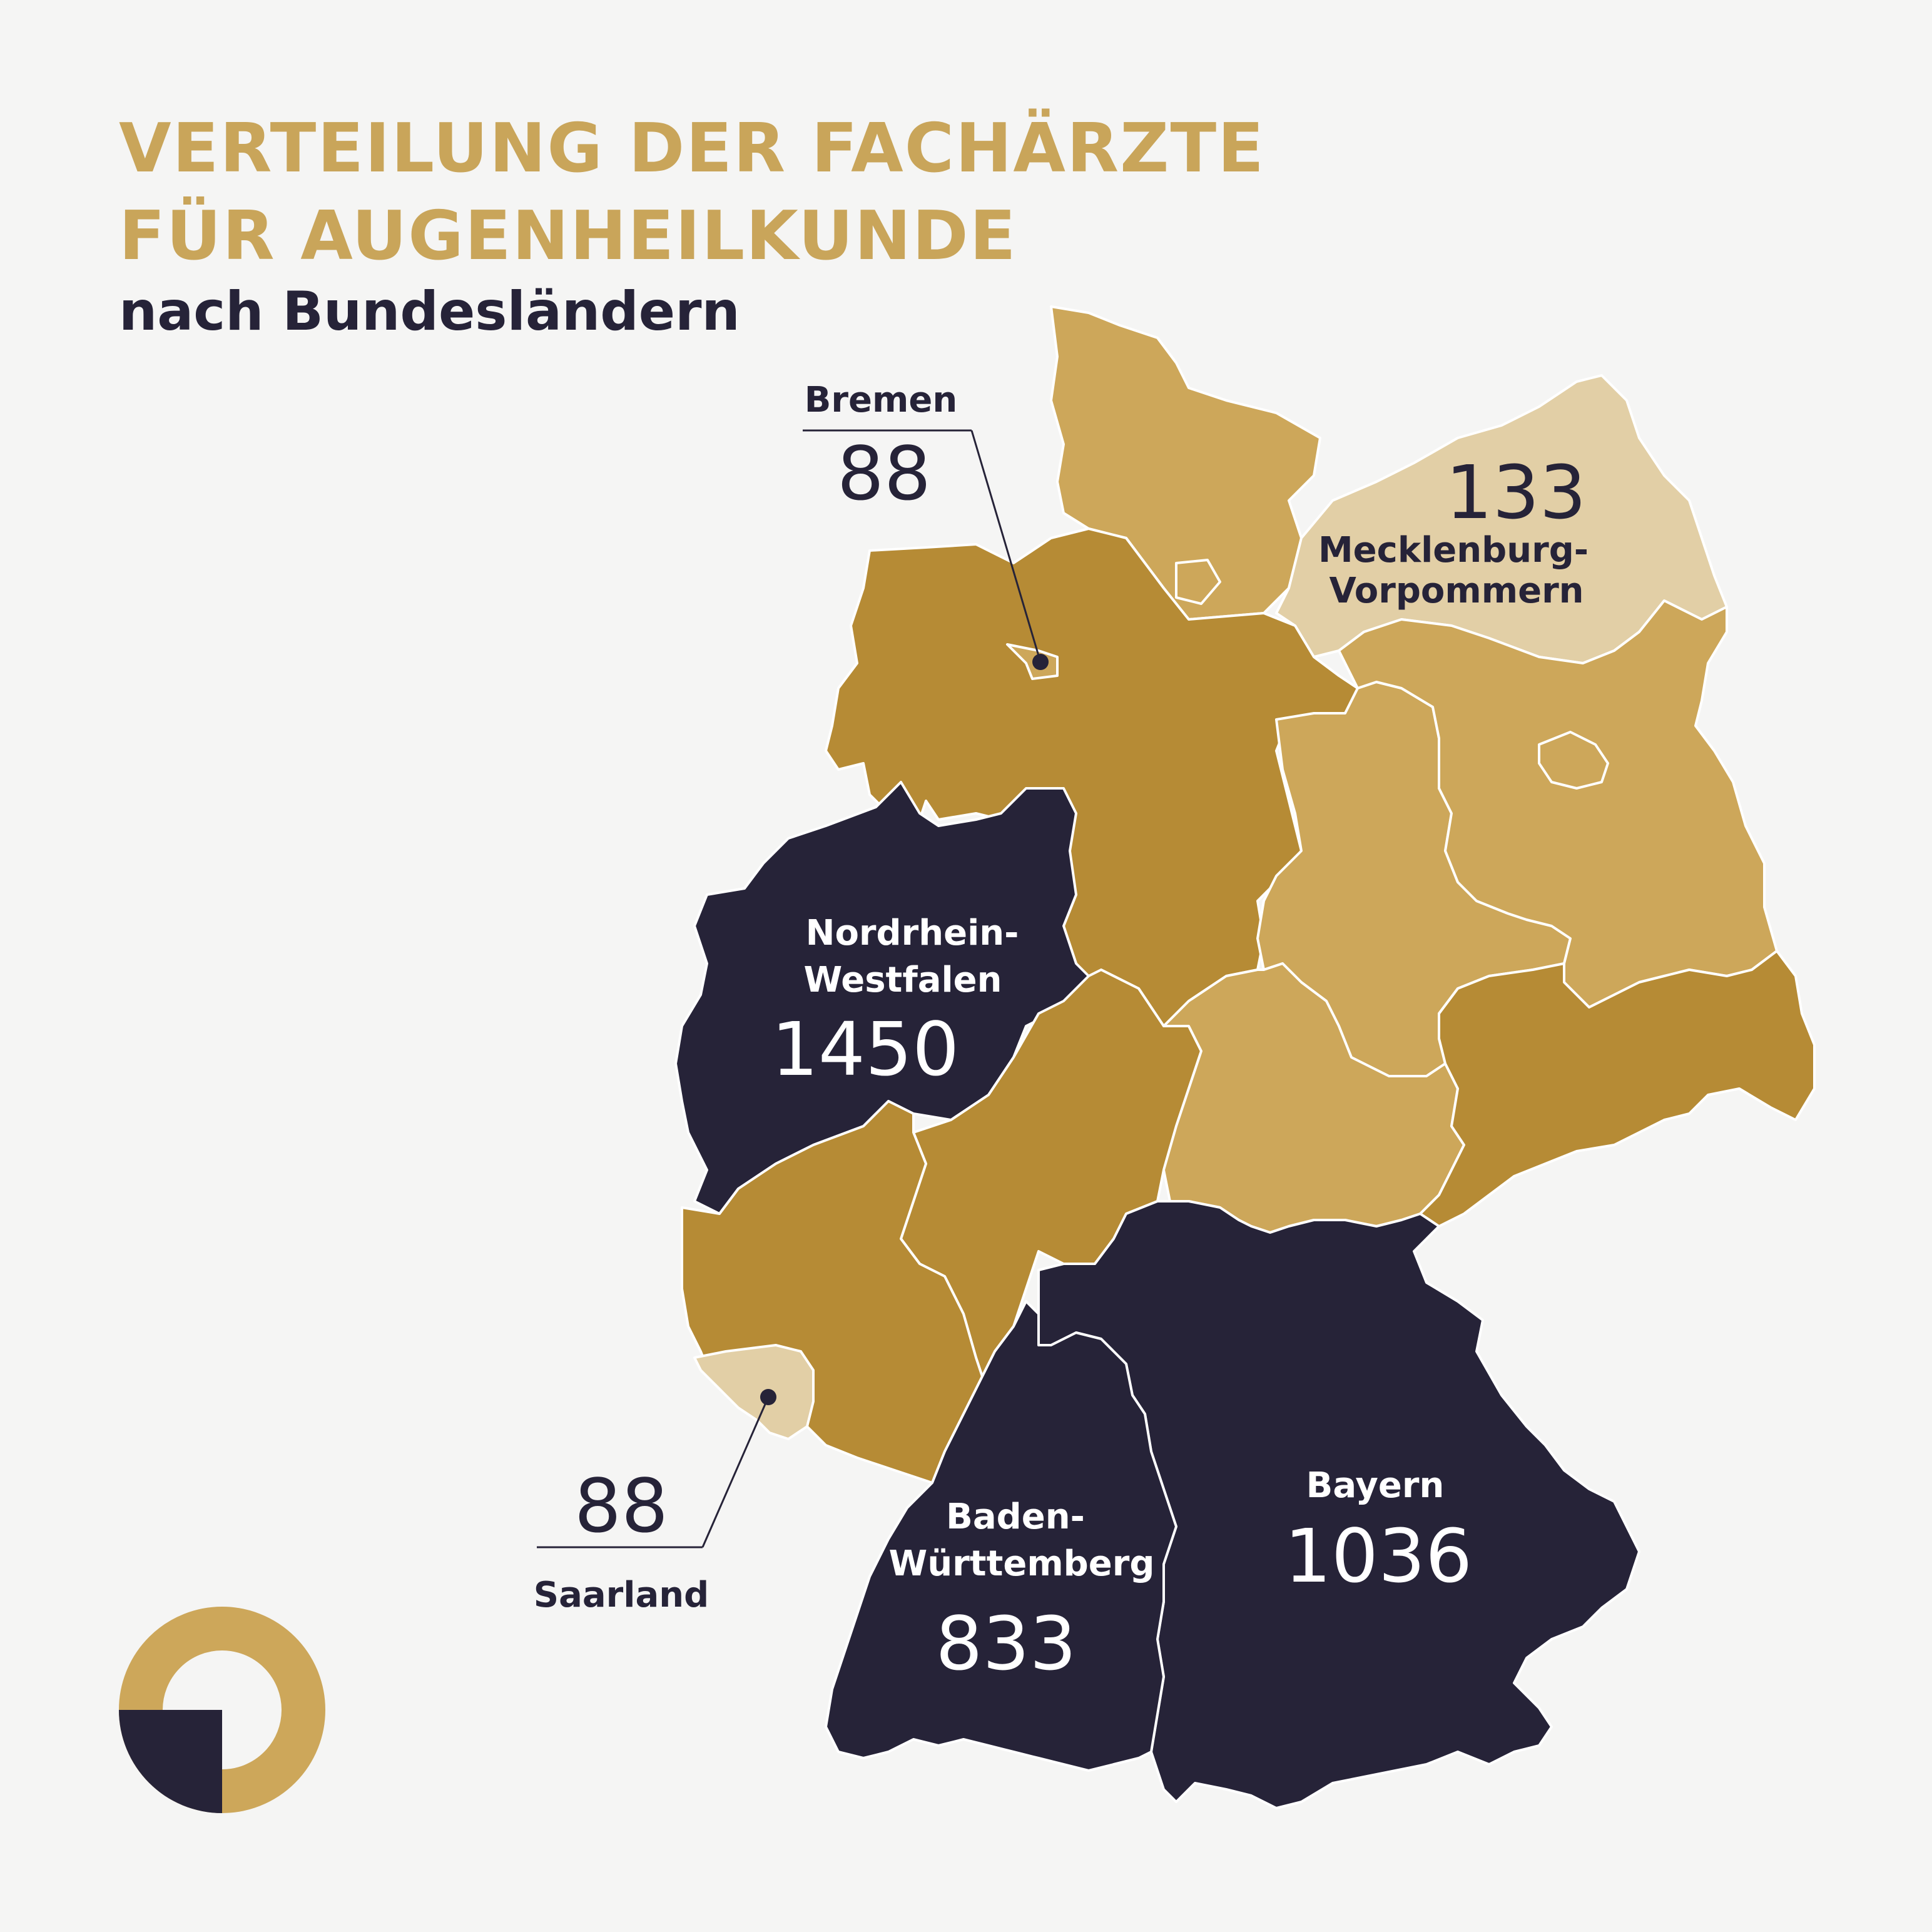 The height and width of the screenshot is (1932, 1932). What do you see at coordinates (1006, 546) in the screenshot?
I see `bremen-leader-line` at bounding box center [1006, 546].